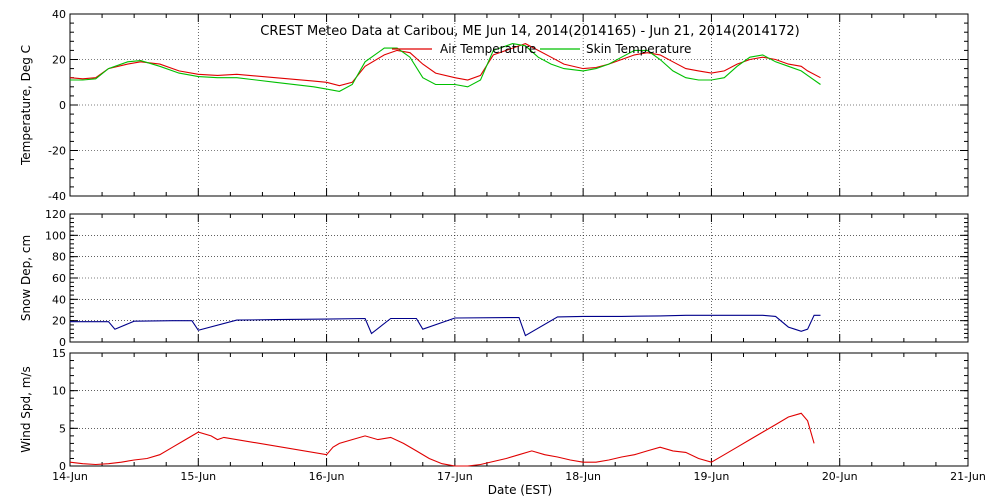 This screenshot has width=1000, height=500. I want to click on y-tick-label: 80, so click(59, 257).